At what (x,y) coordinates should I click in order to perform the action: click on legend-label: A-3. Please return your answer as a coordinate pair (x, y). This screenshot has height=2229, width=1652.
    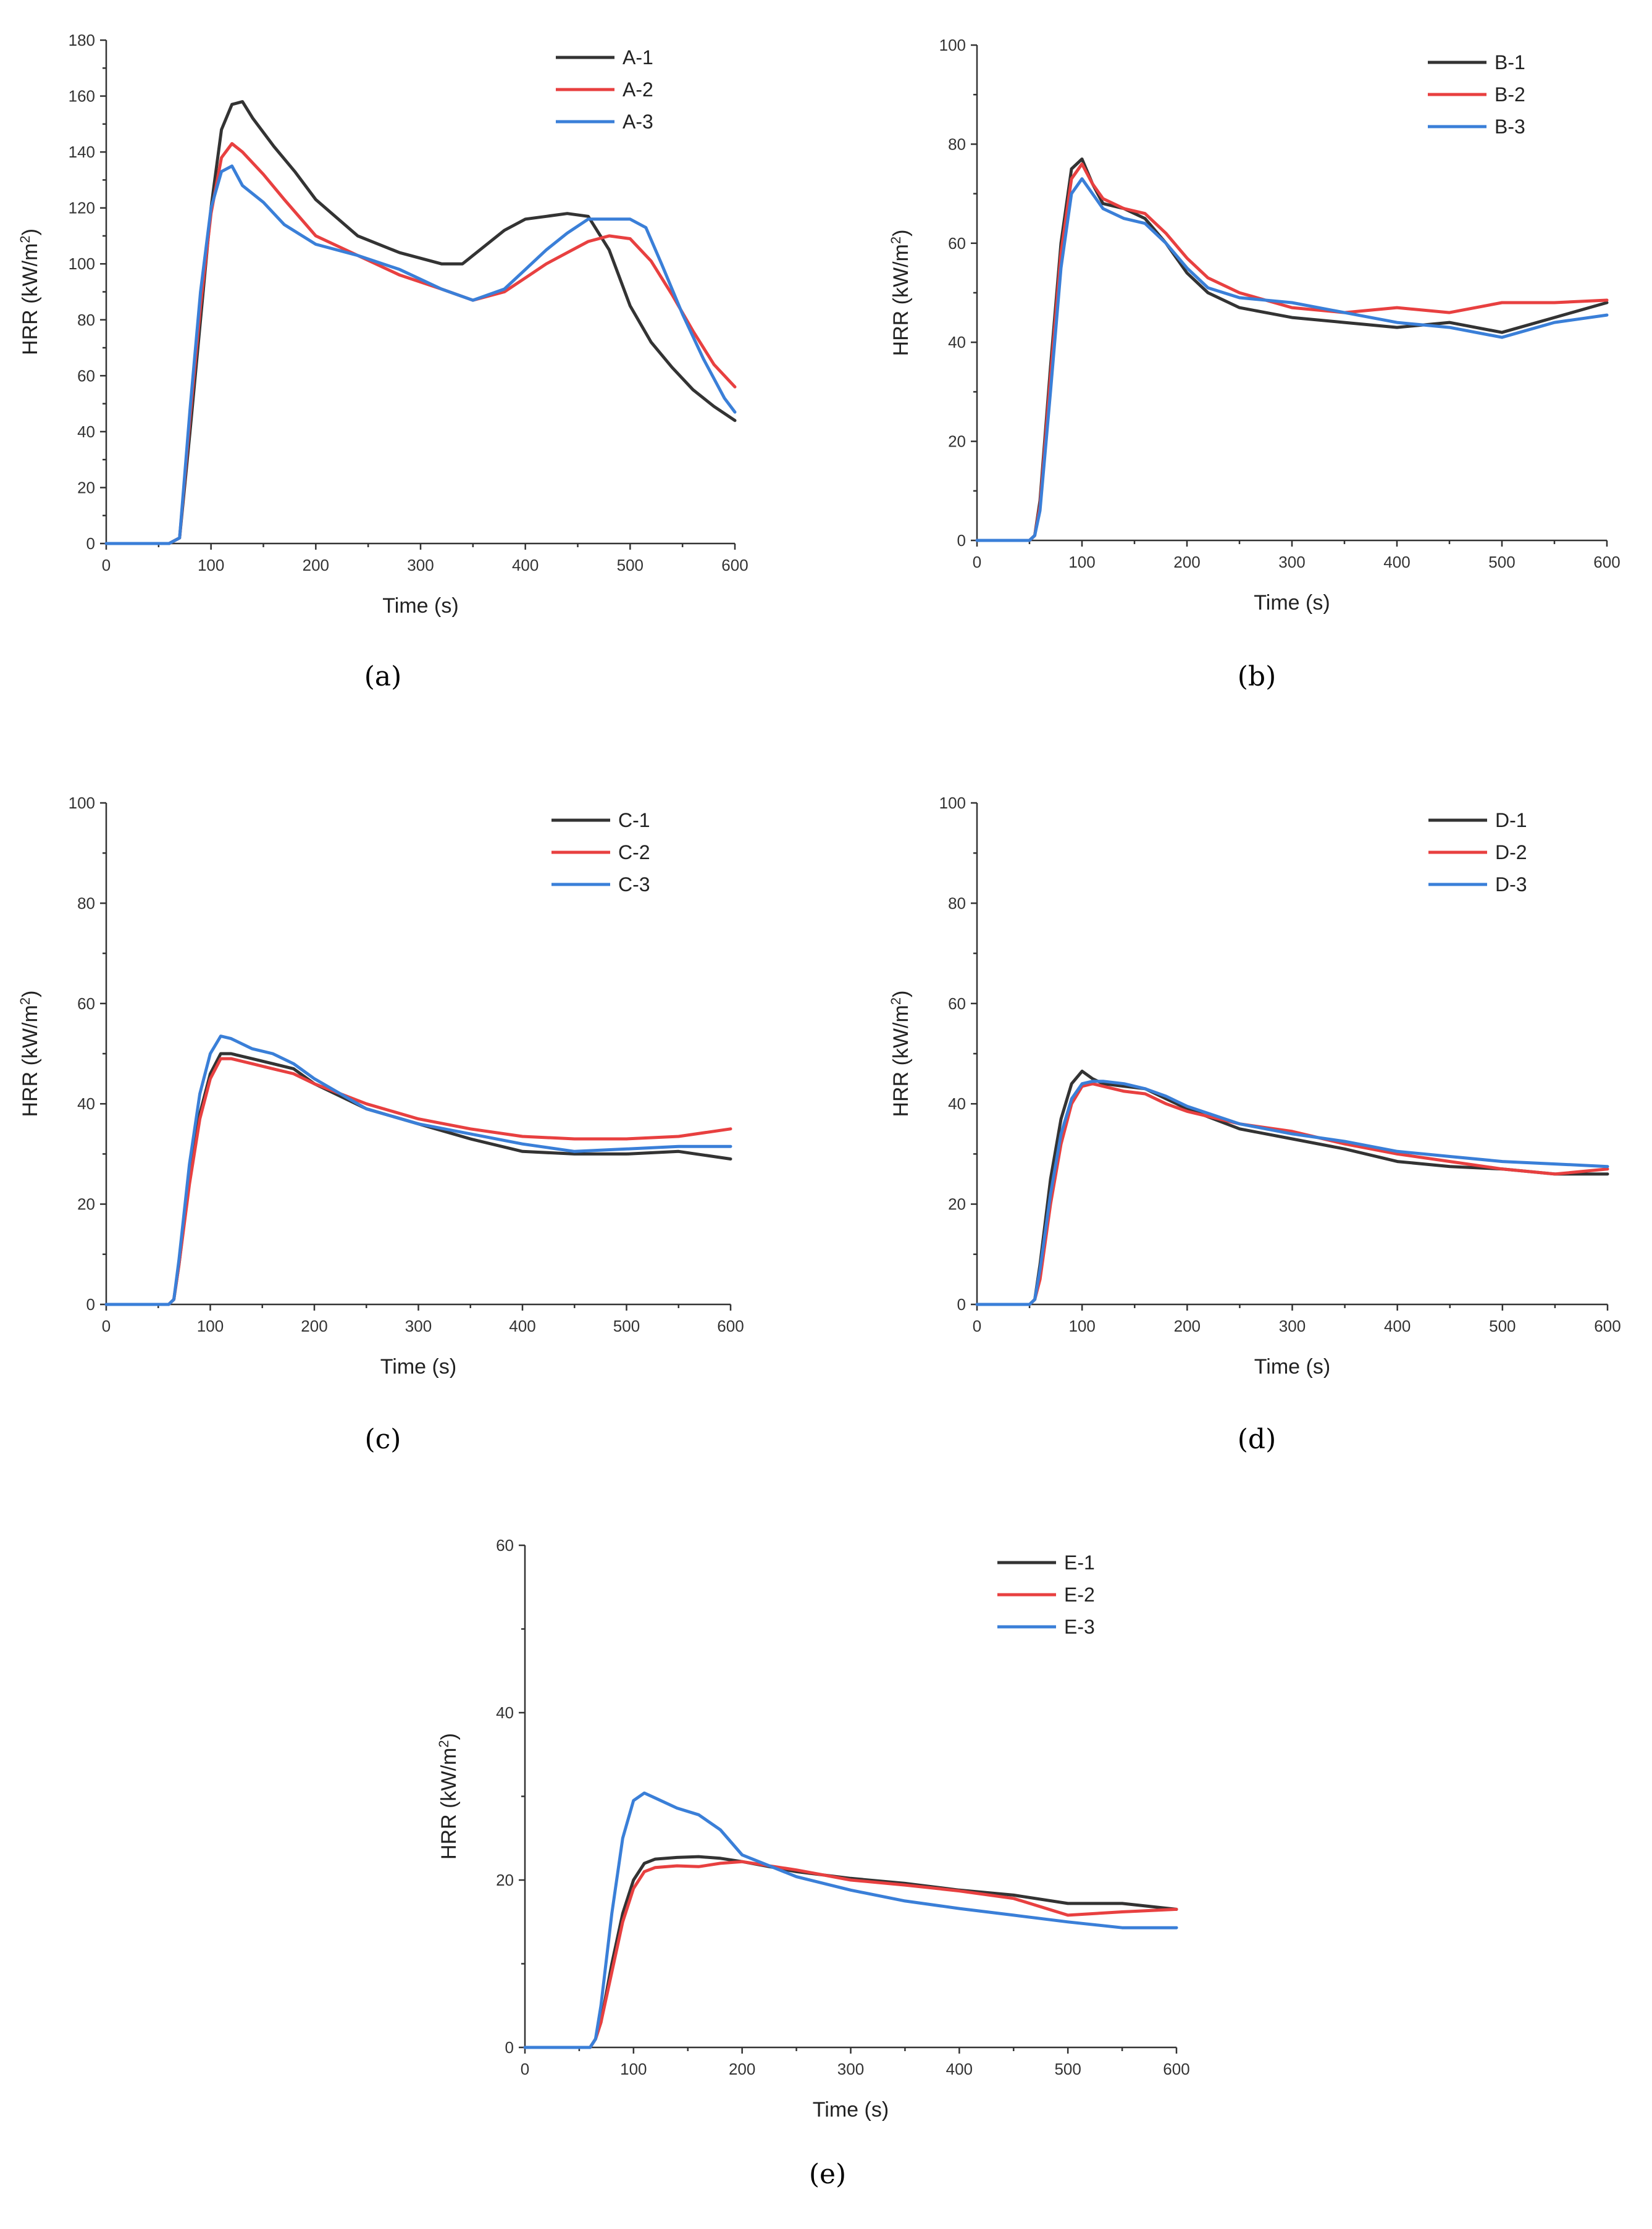
    Looking at the image, I should click on (638, 122).